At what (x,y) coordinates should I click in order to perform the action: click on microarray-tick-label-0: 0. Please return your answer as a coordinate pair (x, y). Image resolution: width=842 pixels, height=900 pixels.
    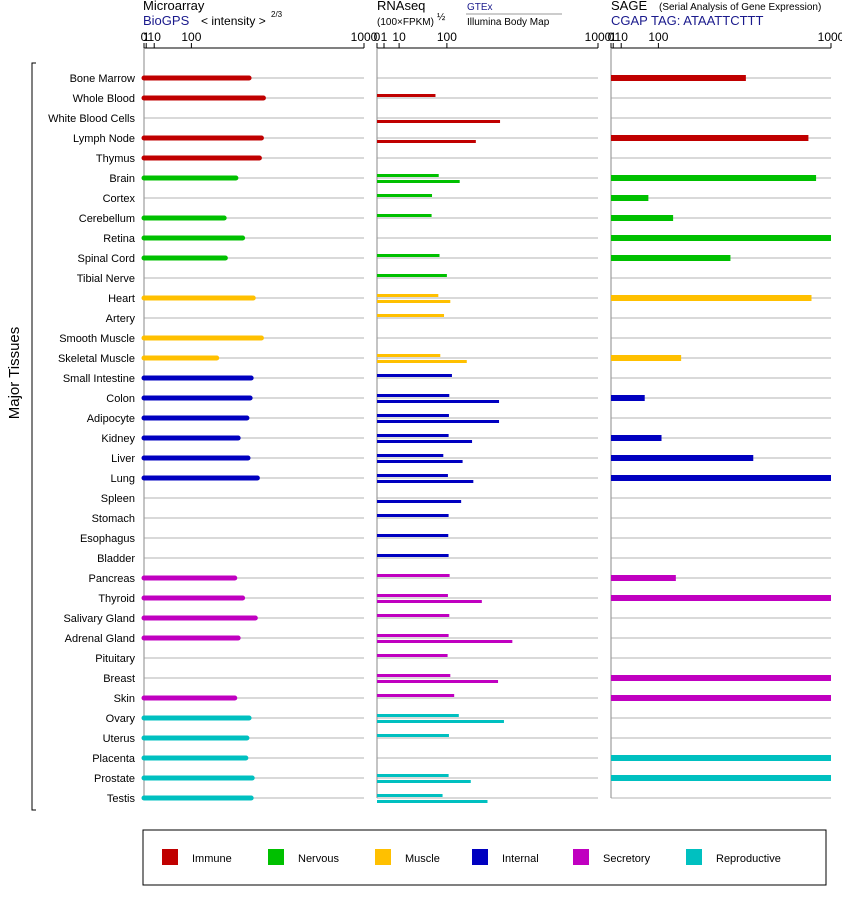
    Looking at the image, I should click on (144, 37).